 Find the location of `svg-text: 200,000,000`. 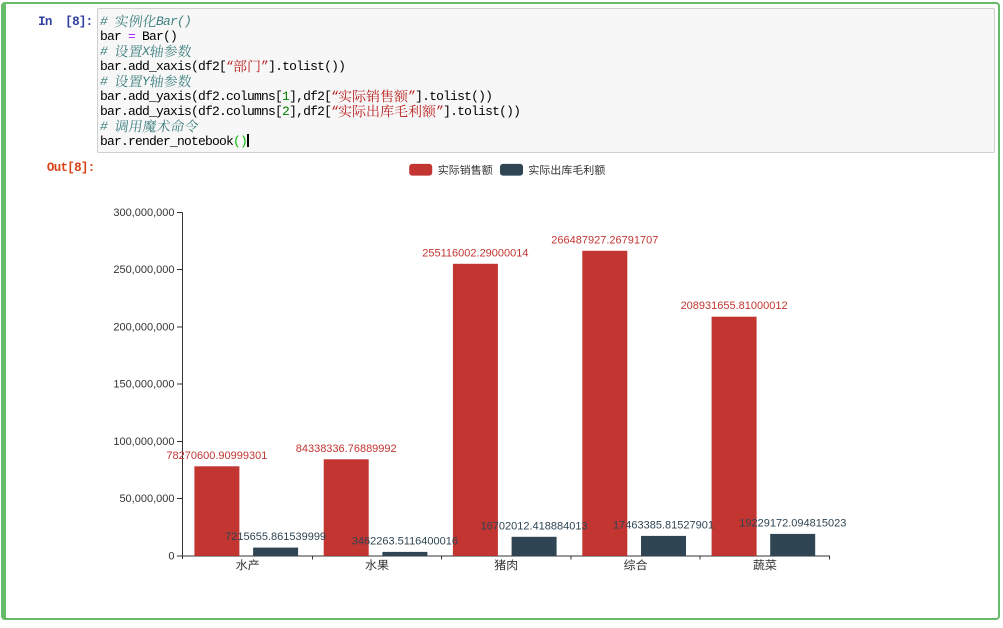

svg-text: 200,000,000 is located at coordinates (143, 327).